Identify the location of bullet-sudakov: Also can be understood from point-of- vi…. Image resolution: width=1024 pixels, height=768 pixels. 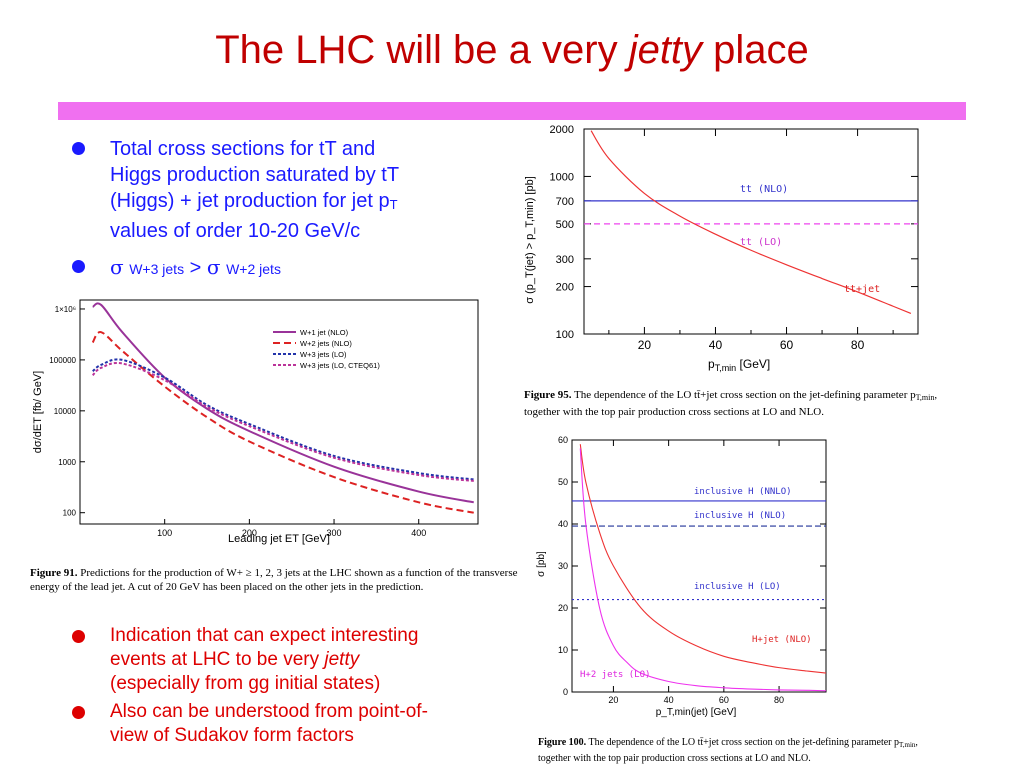
(287, 724).